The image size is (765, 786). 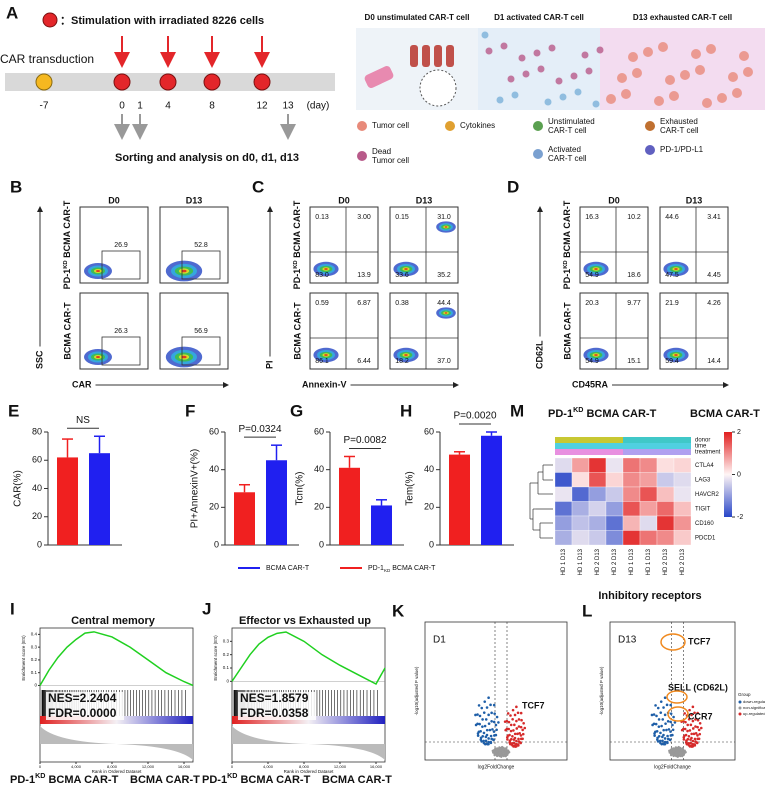 I want to click on quadrant-value: 37.0, so click(x=444, y=361).